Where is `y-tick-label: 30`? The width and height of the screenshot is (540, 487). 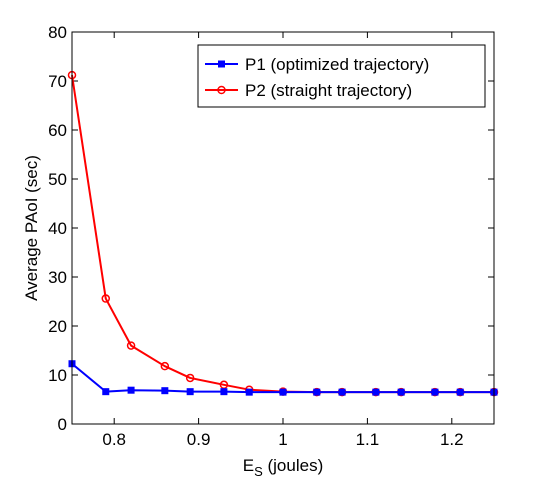
y-tick-label: 30 is located at coordinates (57, 277).